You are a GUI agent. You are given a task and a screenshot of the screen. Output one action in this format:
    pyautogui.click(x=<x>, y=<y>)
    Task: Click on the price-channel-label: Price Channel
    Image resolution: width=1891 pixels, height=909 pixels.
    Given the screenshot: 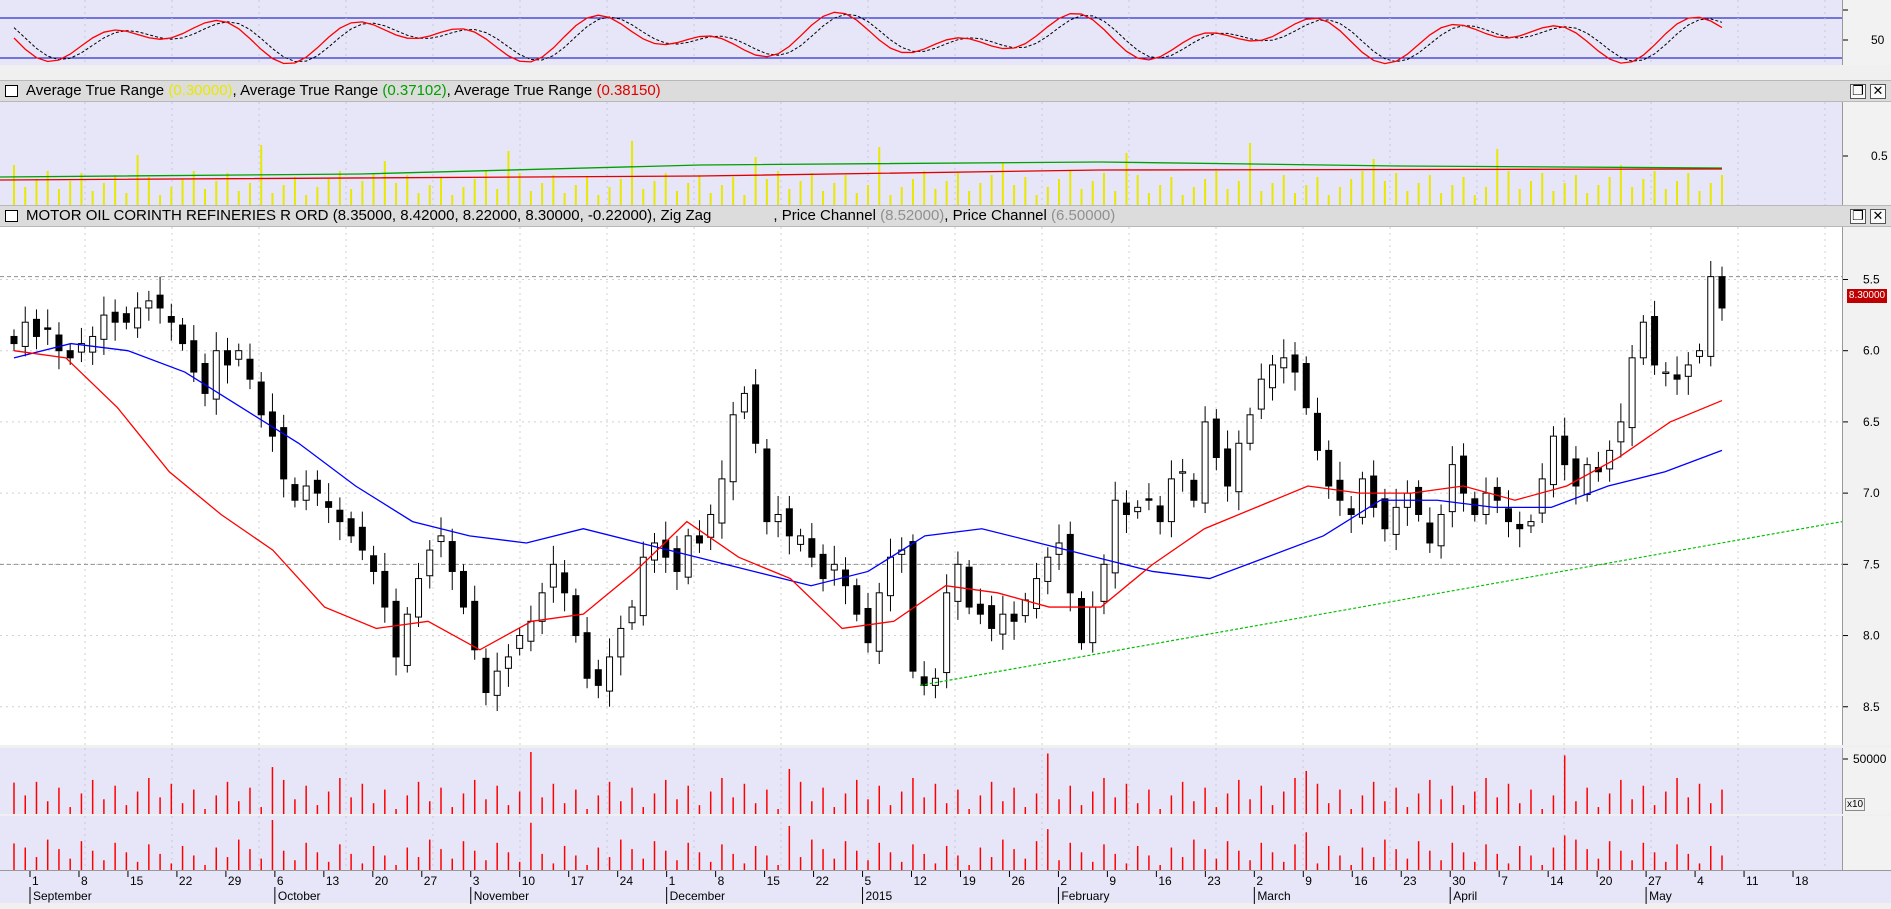 What is the action you would take?
    pyautogui.click(x=999, y=215)
    